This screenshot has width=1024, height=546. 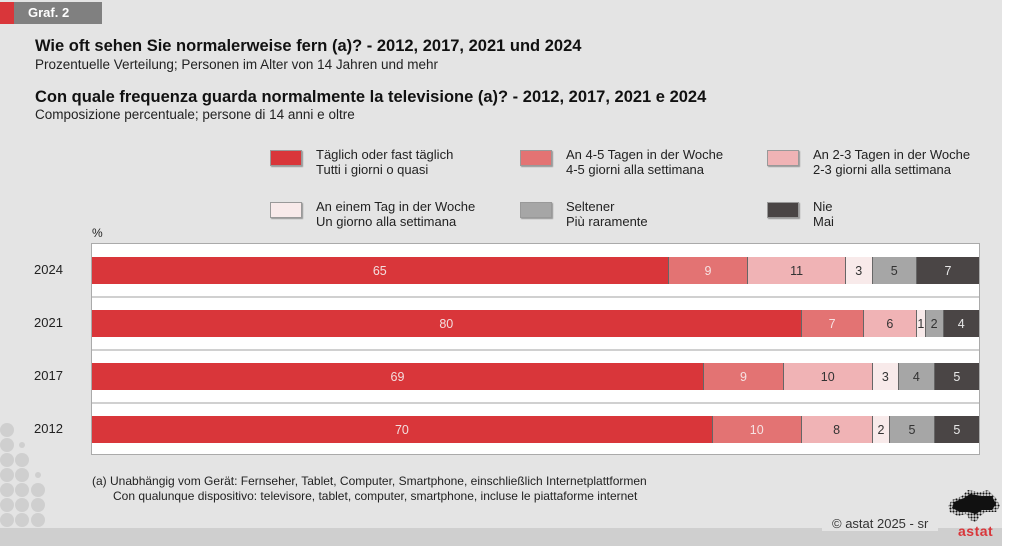 I want to click on astat-logo-text: astat, so click(x=976, y=531).